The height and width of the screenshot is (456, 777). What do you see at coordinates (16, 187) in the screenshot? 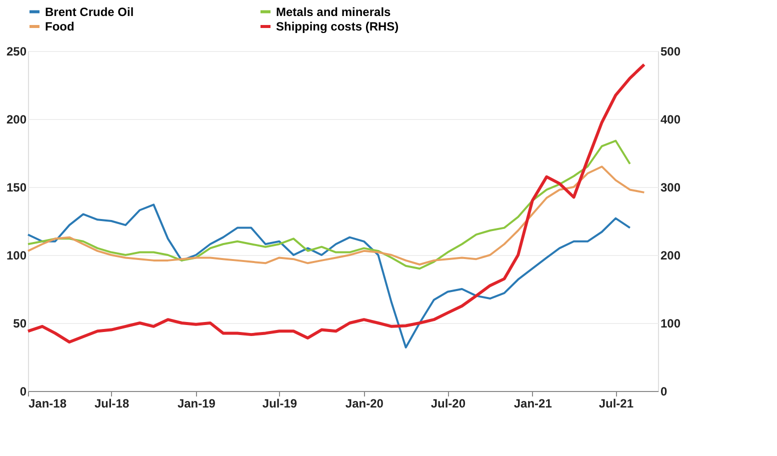
I see `y-tick-label: 150` at bounding box center [16, 187].